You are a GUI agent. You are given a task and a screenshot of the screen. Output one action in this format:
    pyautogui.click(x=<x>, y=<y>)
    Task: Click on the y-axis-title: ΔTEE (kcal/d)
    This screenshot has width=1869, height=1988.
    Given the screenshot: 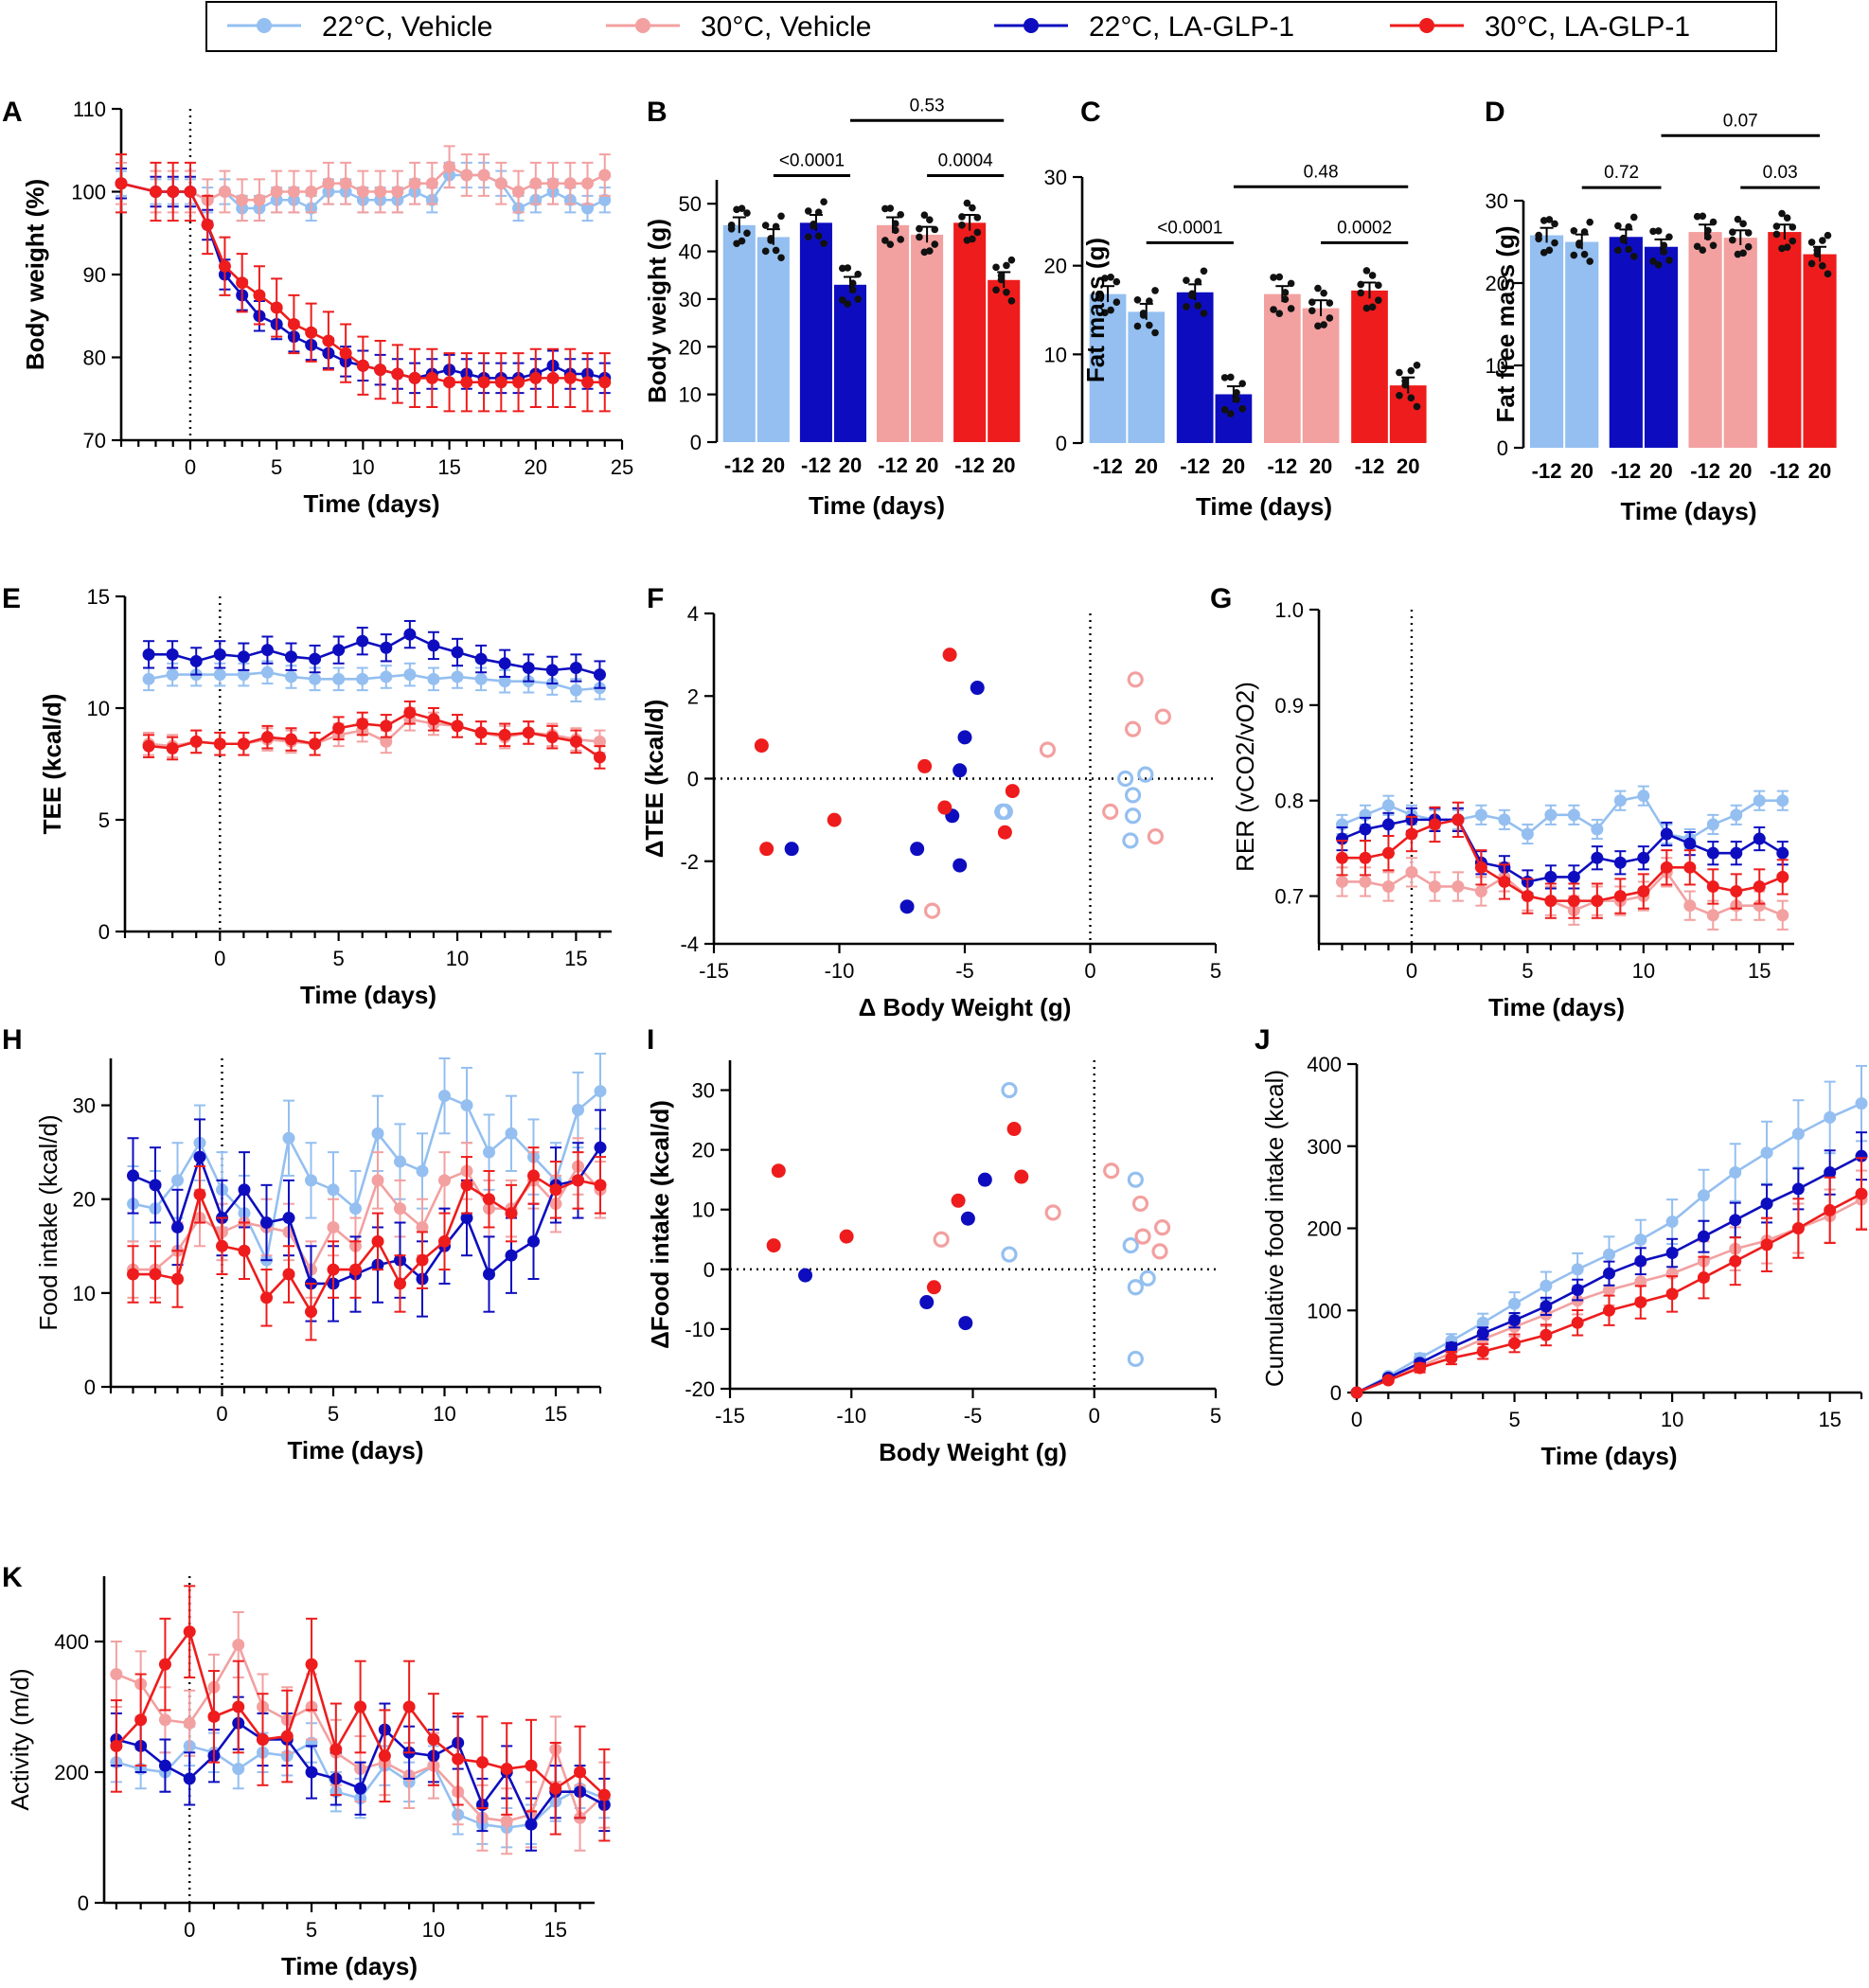 What is the action you would take?
    pyautogui.click(x=654, y=779)
    